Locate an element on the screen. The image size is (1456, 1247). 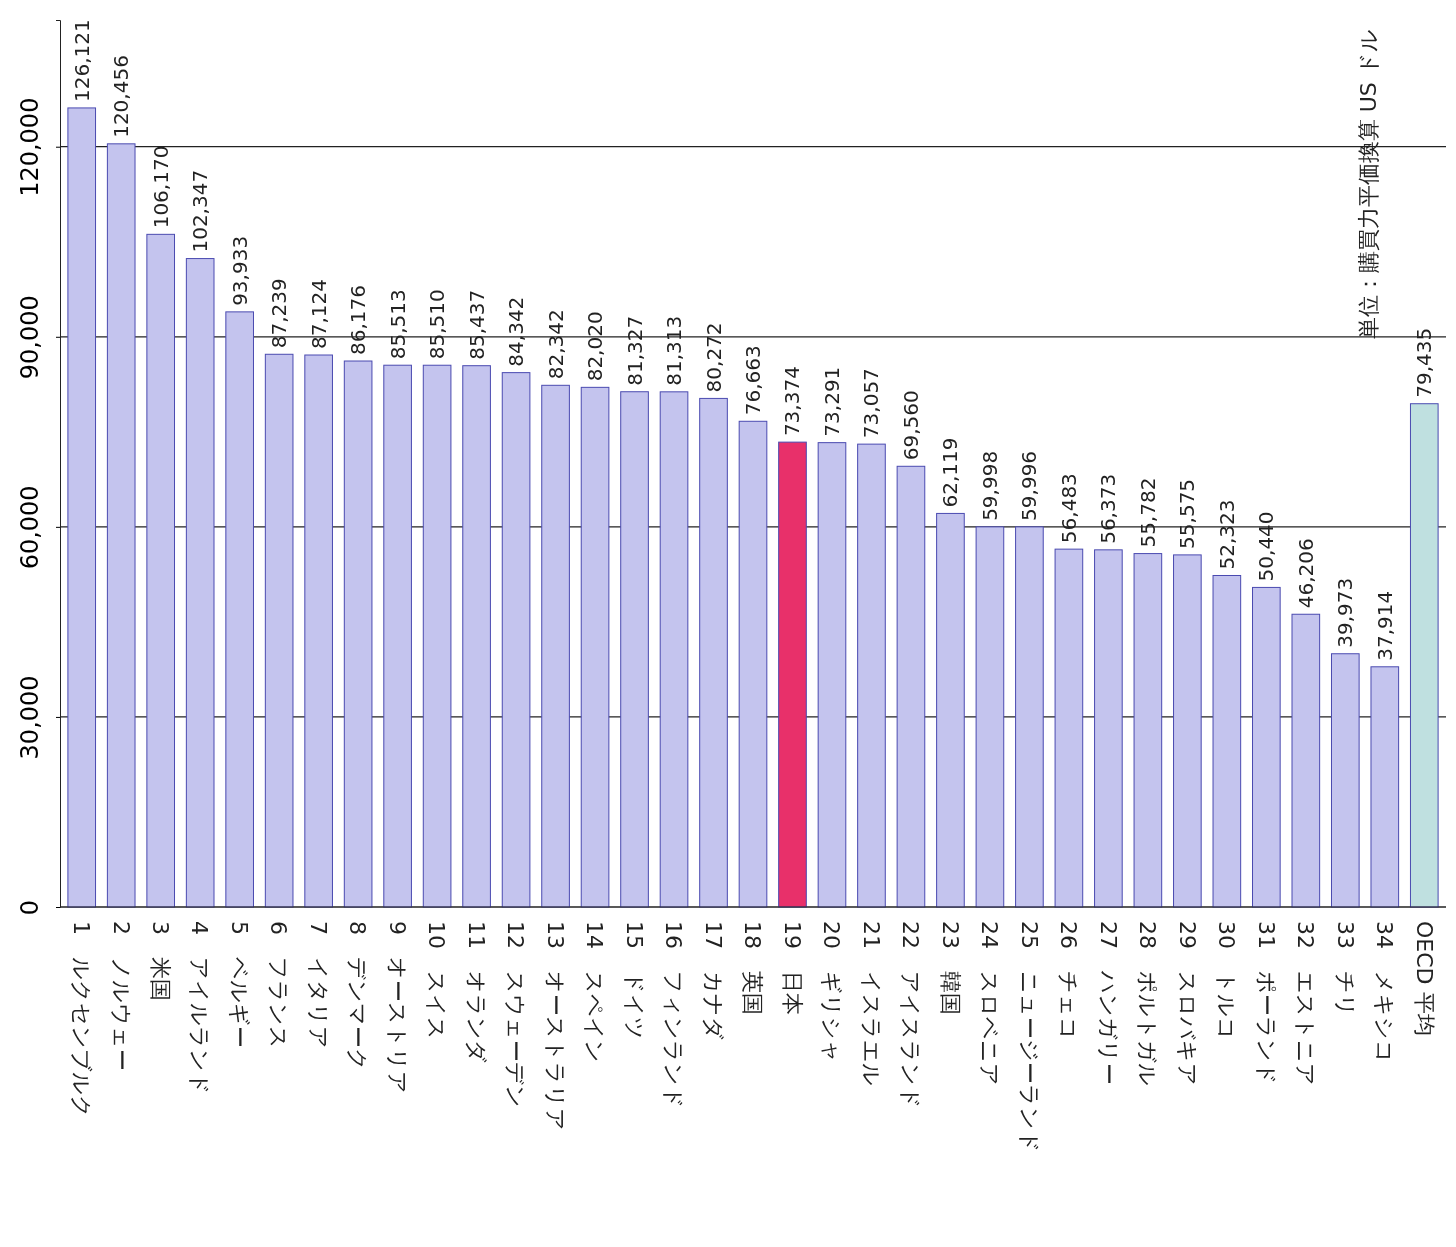
data-label: 85,437 is located at coordinates (476, 324).